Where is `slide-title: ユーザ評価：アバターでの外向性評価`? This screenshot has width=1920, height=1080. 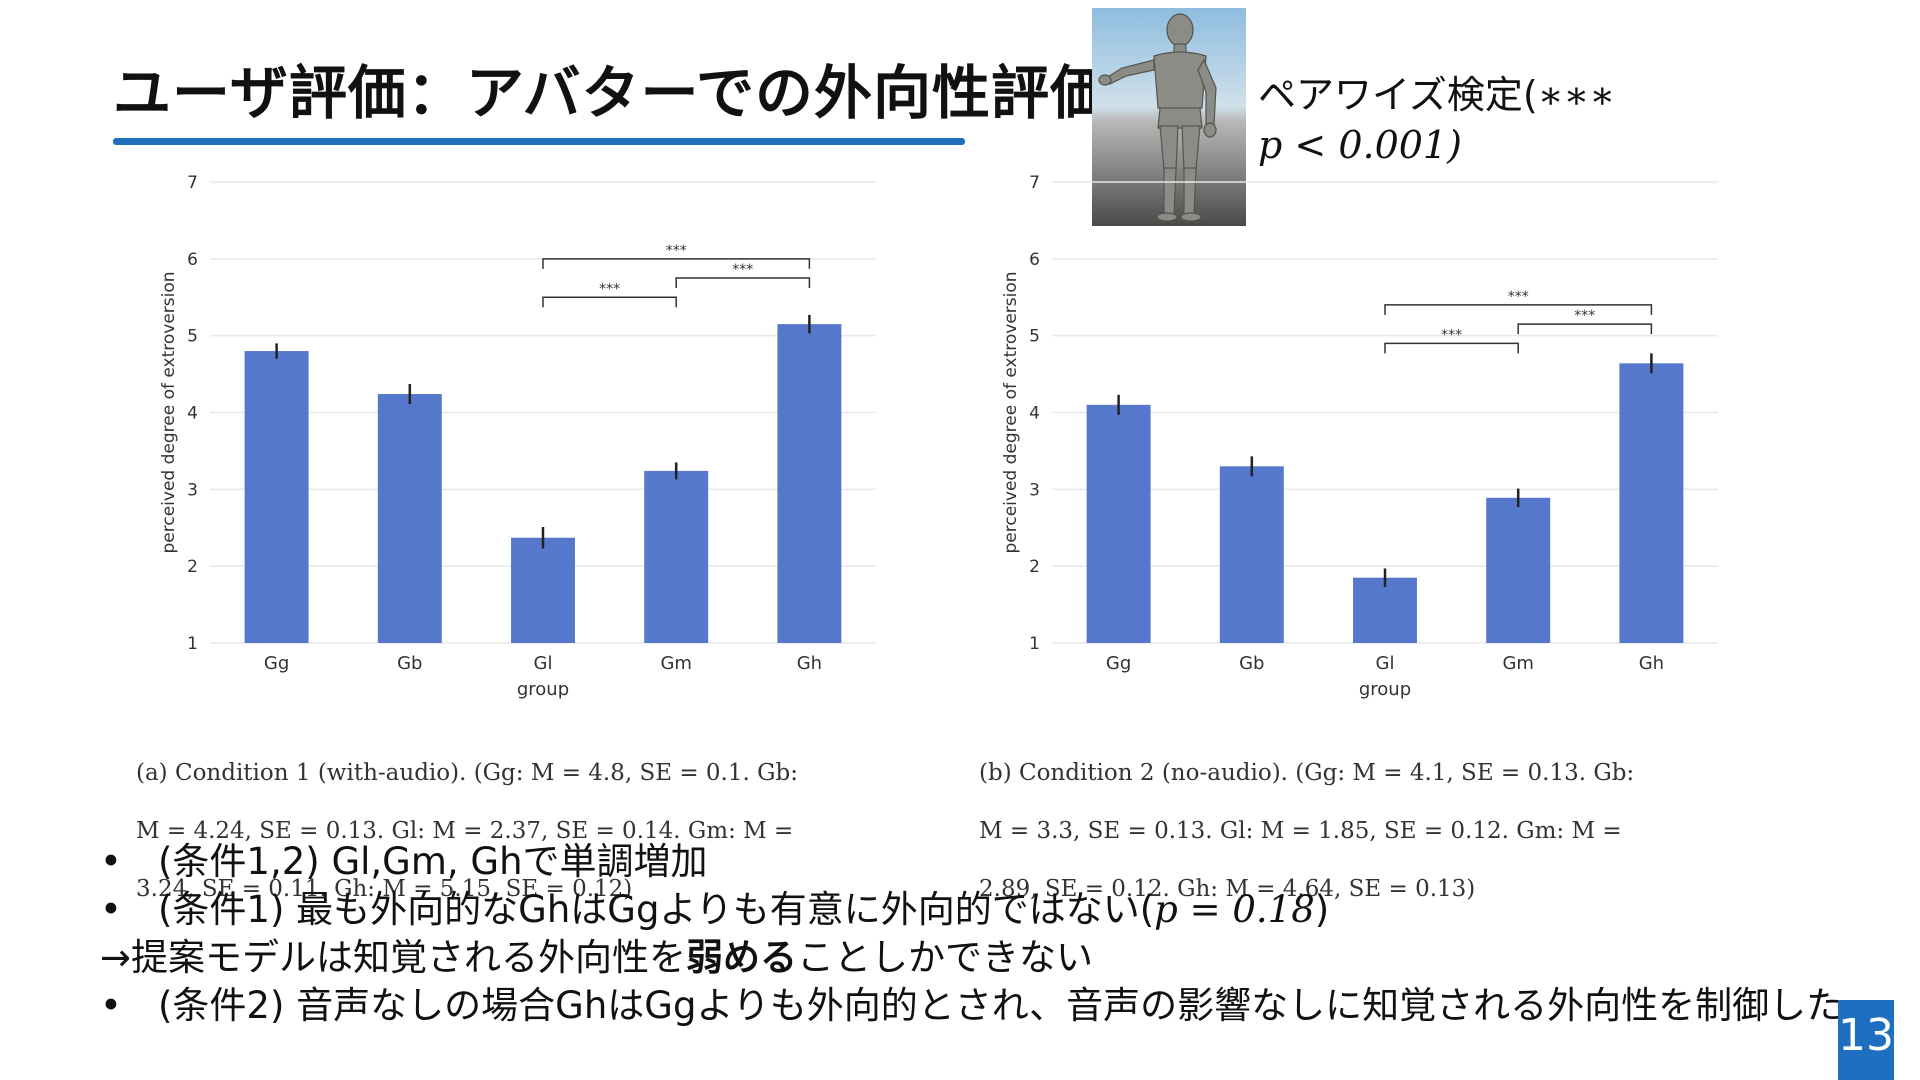
slide-title: ユーザ評価：アバターでの外向性評価 is located at coordinates (611, 93).